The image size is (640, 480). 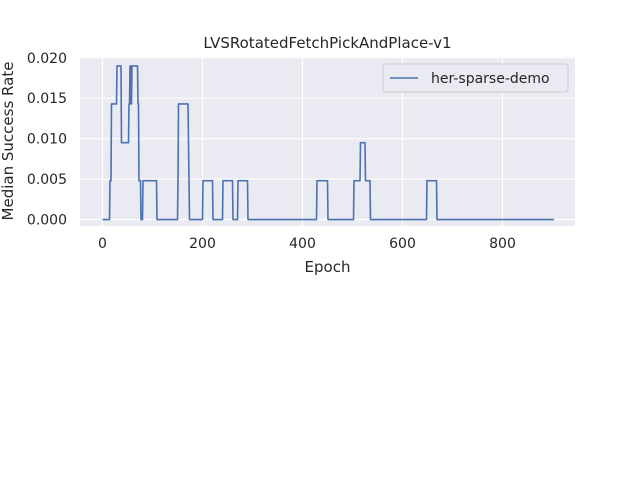 I want to click on y-tick-label: 0.020, so click(x=47, y=59).